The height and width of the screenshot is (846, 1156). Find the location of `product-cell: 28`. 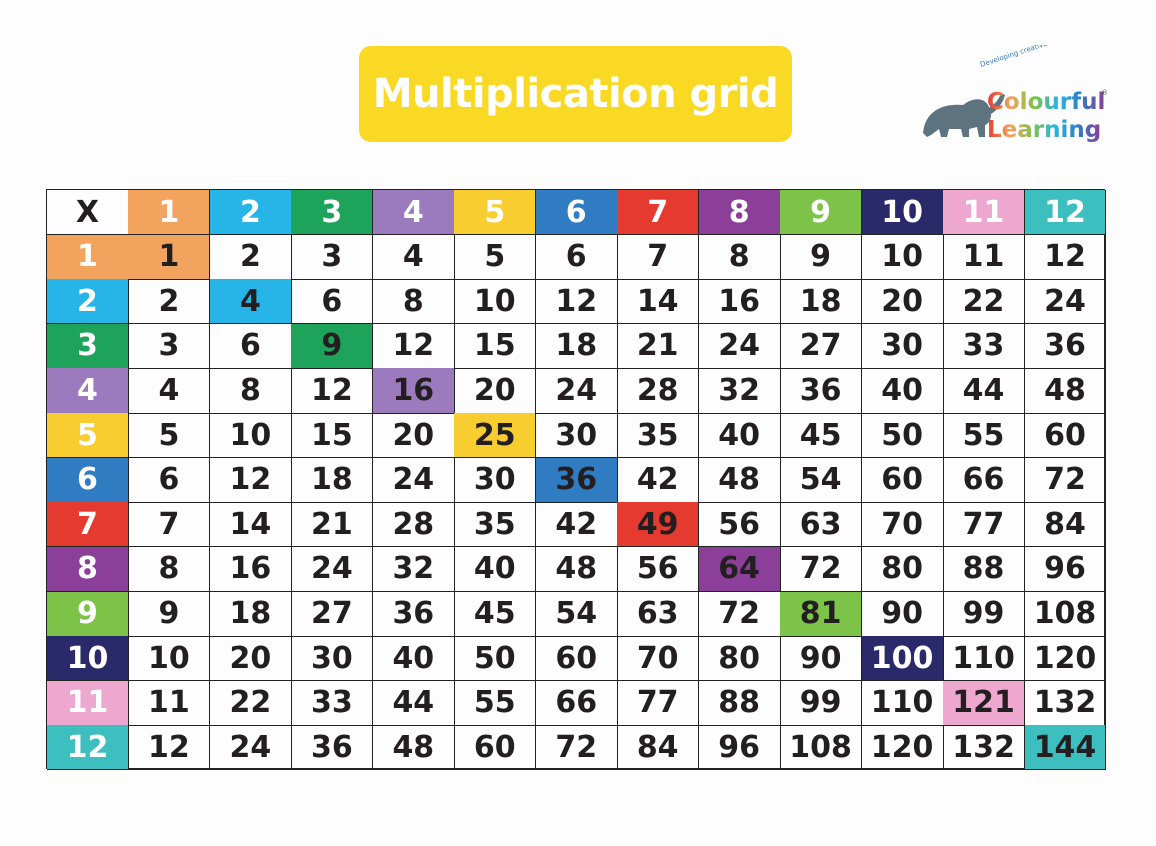

product-cell: 28 is located at coordinates (658, 391).